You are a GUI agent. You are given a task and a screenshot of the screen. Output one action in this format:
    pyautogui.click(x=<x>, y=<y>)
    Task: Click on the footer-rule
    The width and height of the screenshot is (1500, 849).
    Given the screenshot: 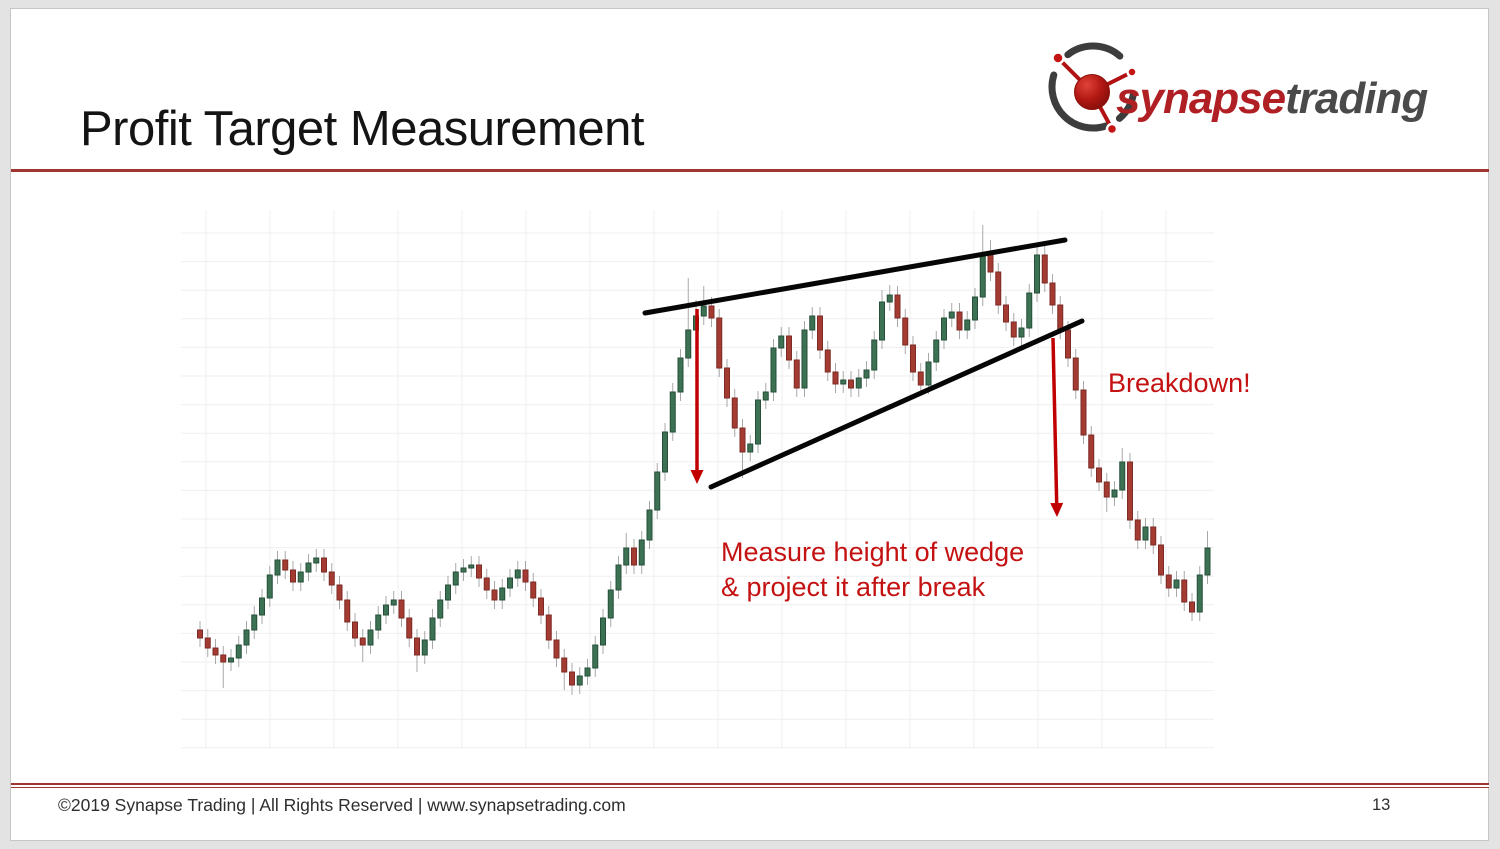 What is the action you would take?
    pyautogui.click(x=750, y=785)
    